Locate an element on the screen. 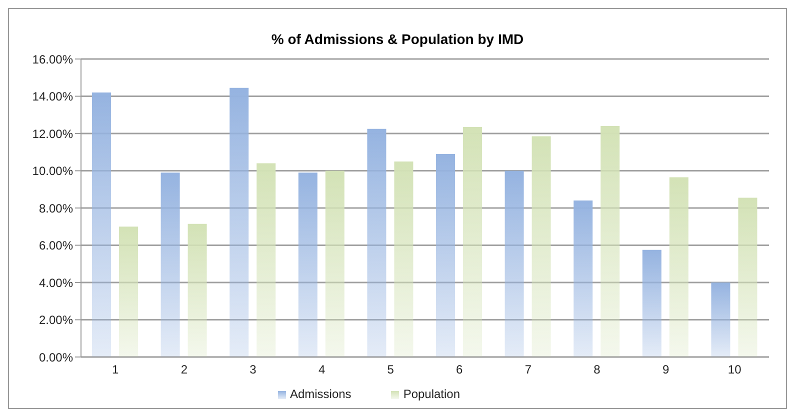 The height and width of the screenshot is (417, 795). x-tick-label: 2 is located at coordinates (184, 369).